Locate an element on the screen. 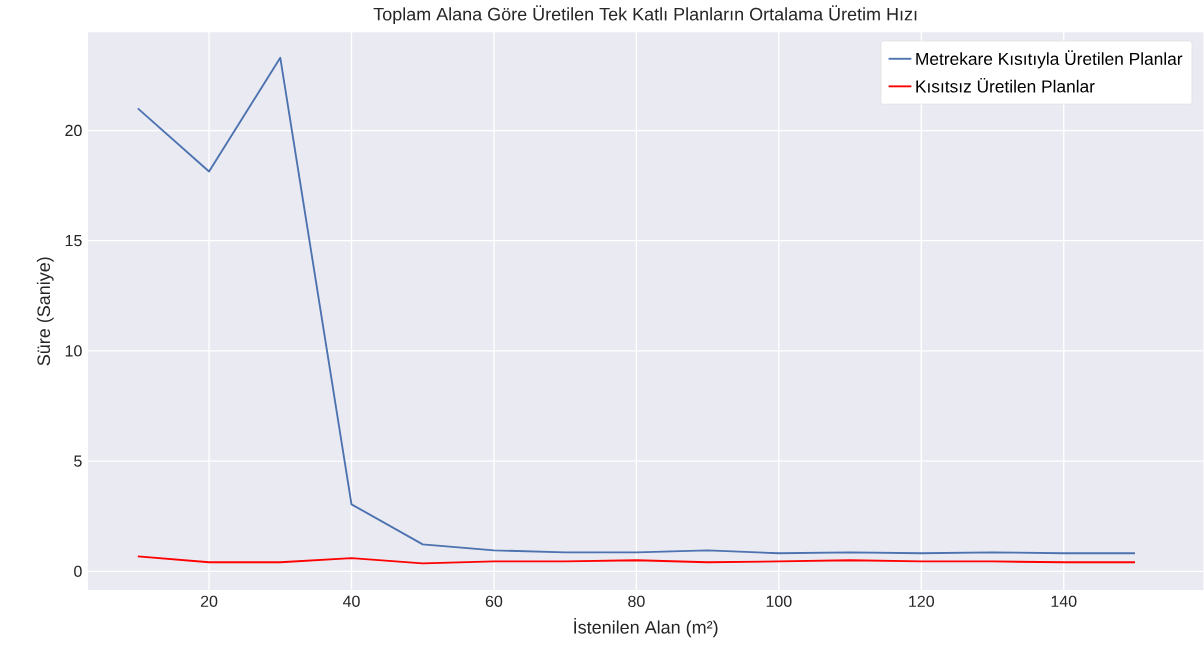  x-axis-title: İstenilen Alan (m²) is located at coordinates (646, 628).